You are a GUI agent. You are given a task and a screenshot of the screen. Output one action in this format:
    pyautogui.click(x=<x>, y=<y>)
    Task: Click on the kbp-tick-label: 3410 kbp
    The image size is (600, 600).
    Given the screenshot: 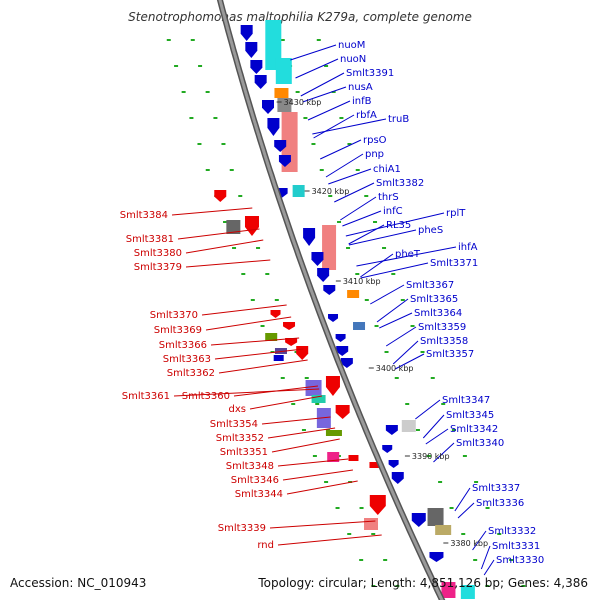 What is the action you would take?
    pyautogui.click(x=362, y=281)
    